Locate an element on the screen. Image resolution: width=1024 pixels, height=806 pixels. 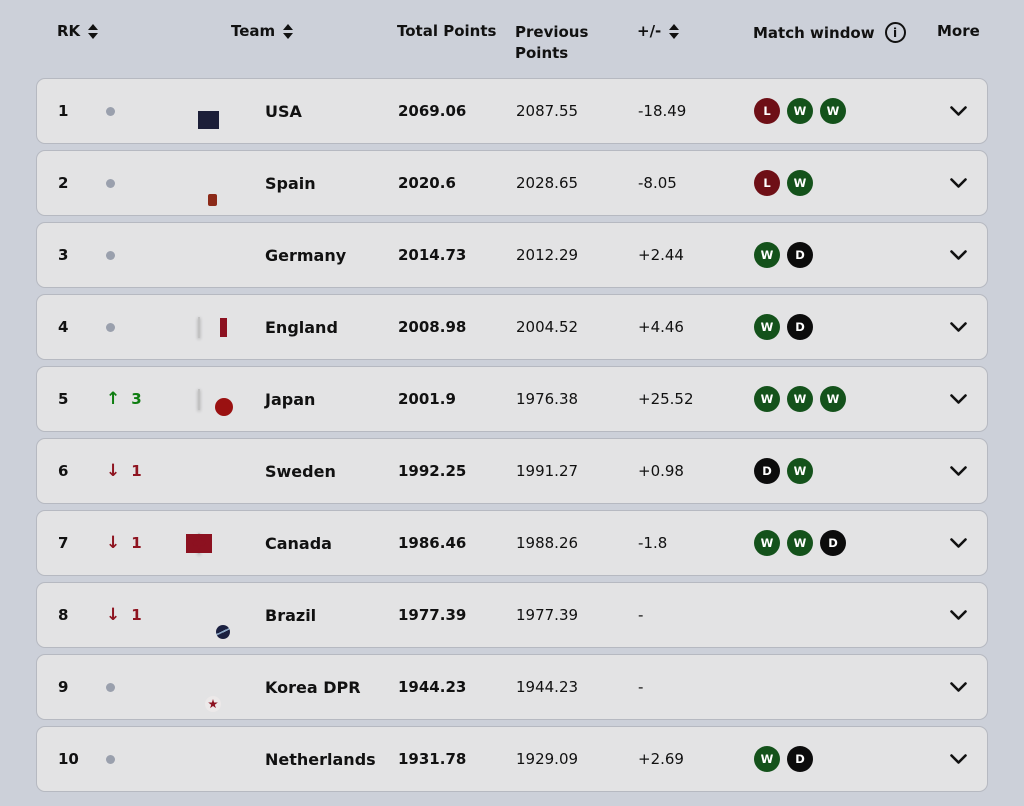
plus-minus-value: +2.44 is located at coordinates (661, 255).